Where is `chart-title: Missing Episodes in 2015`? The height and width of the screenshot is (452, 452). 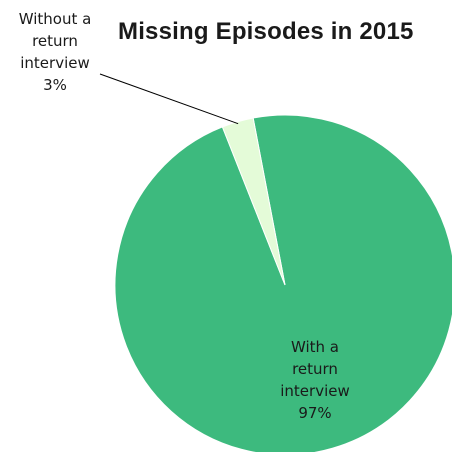 chart-title: Missing Episodes in 2015 is located at coordinates (266, 31).